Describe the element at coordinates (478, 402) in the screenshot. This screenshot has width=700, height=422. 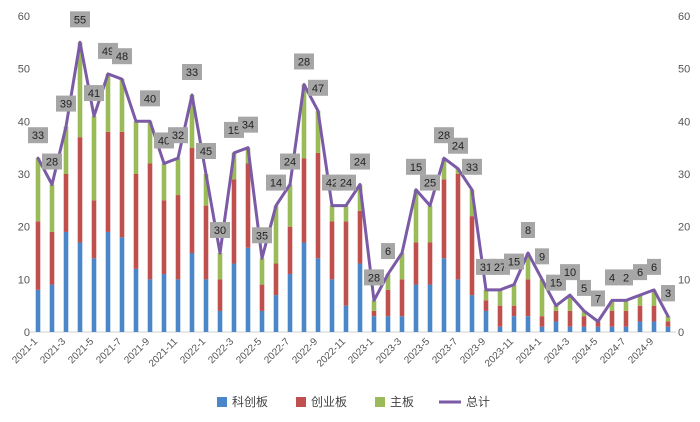
I see `legend-label: 总计` at that location.